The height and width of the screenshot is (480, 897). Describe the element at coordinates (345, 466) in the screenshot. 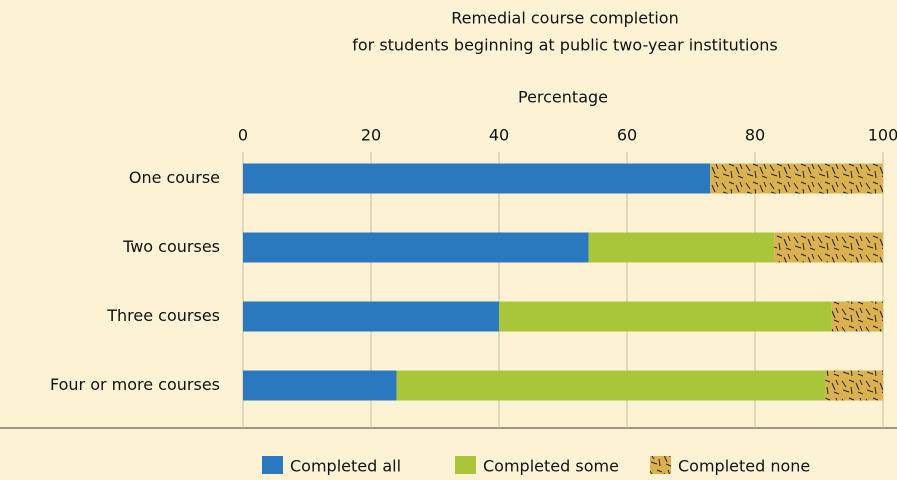

I see `legend-label: Completed all` at that location.